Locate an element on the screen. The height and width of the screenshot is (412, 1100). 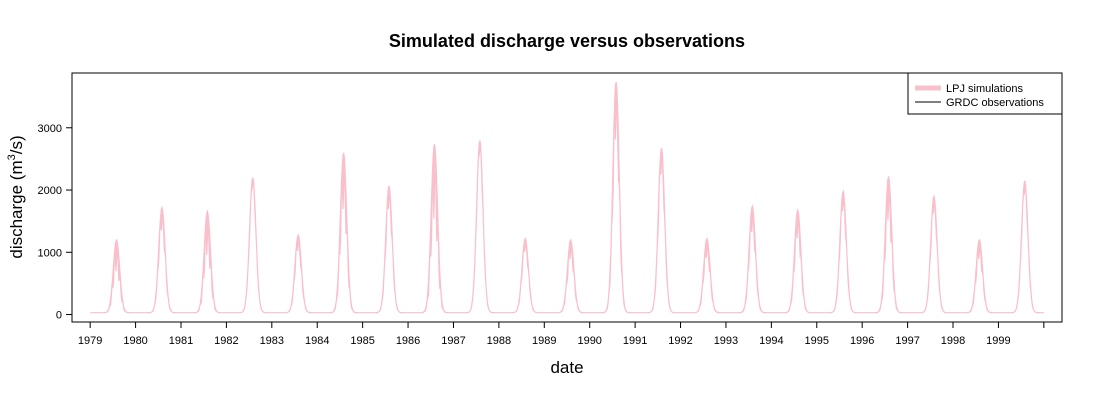
x-tick-label: 1986 is located at coordinates (408, 341).